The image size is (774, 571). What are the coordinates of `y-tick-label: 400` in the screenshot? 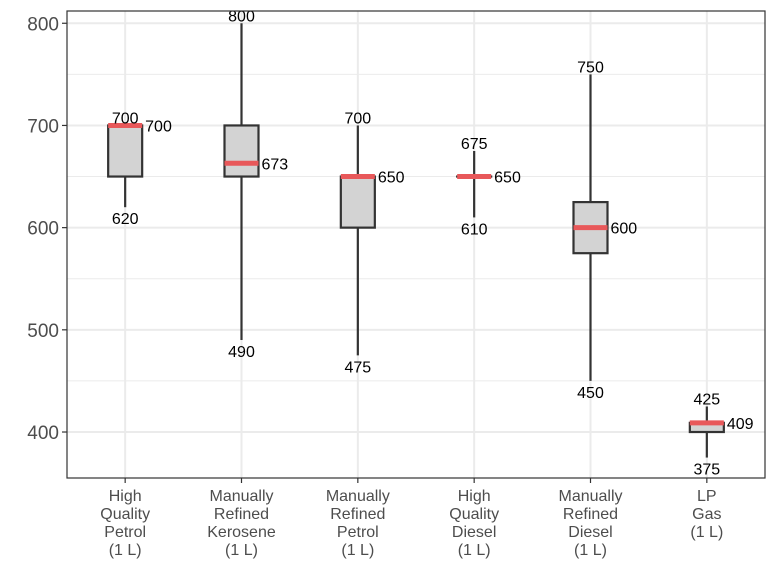 It's located at (43, 433).